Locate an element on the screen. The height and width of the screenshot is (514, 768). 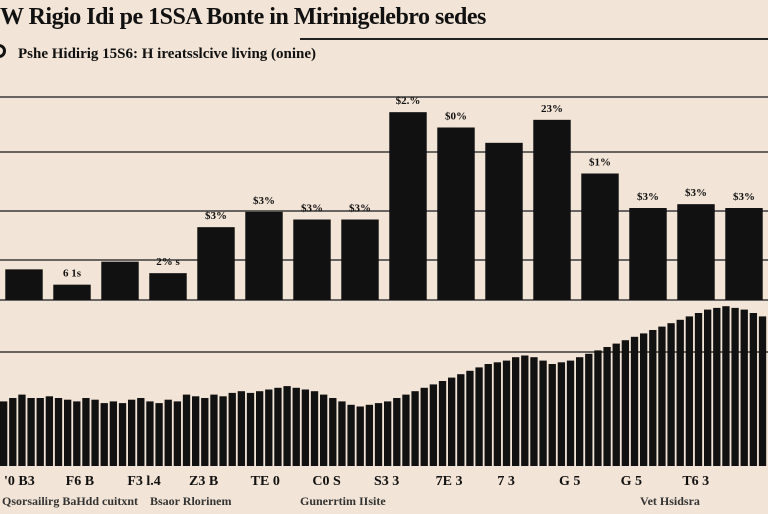
x-tick-label: Z3 B is located at coordinates (204, 481).